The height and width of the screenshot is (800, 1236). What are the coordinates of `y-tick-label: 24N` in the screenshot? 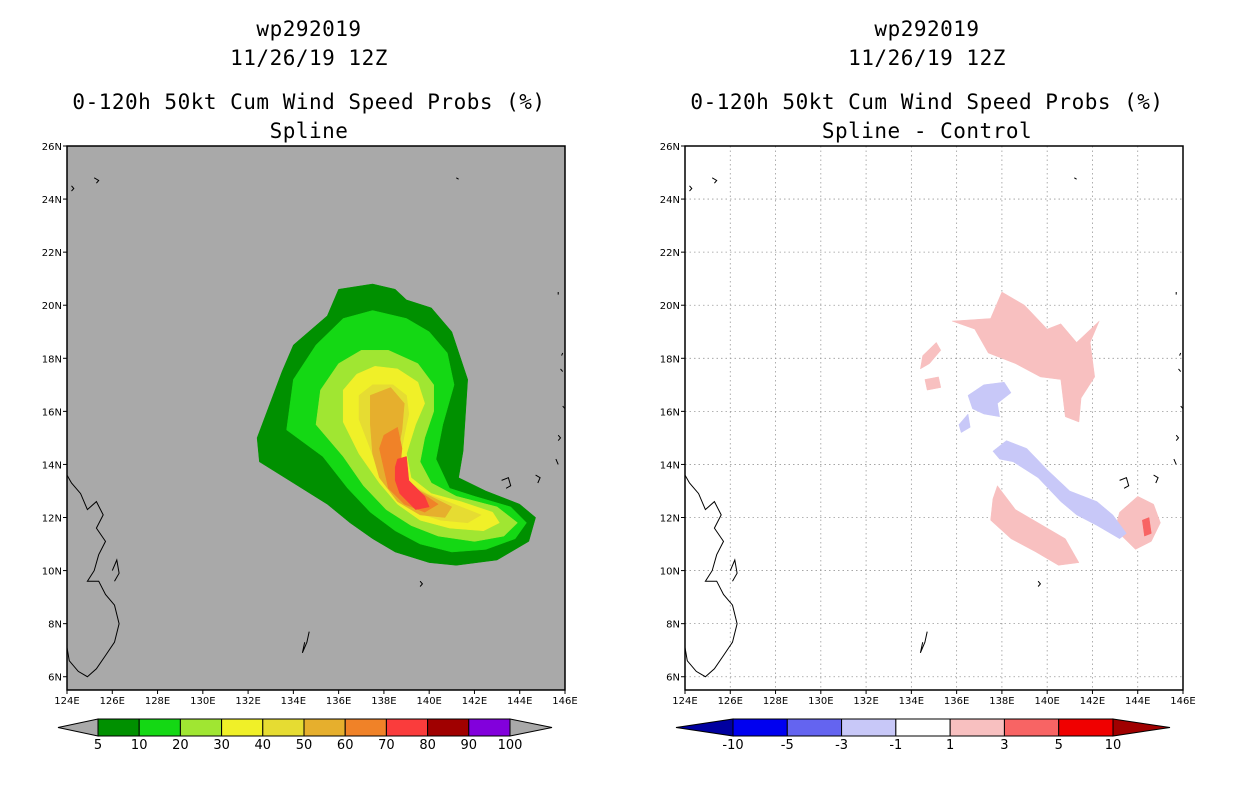 It's located at (52, 200).